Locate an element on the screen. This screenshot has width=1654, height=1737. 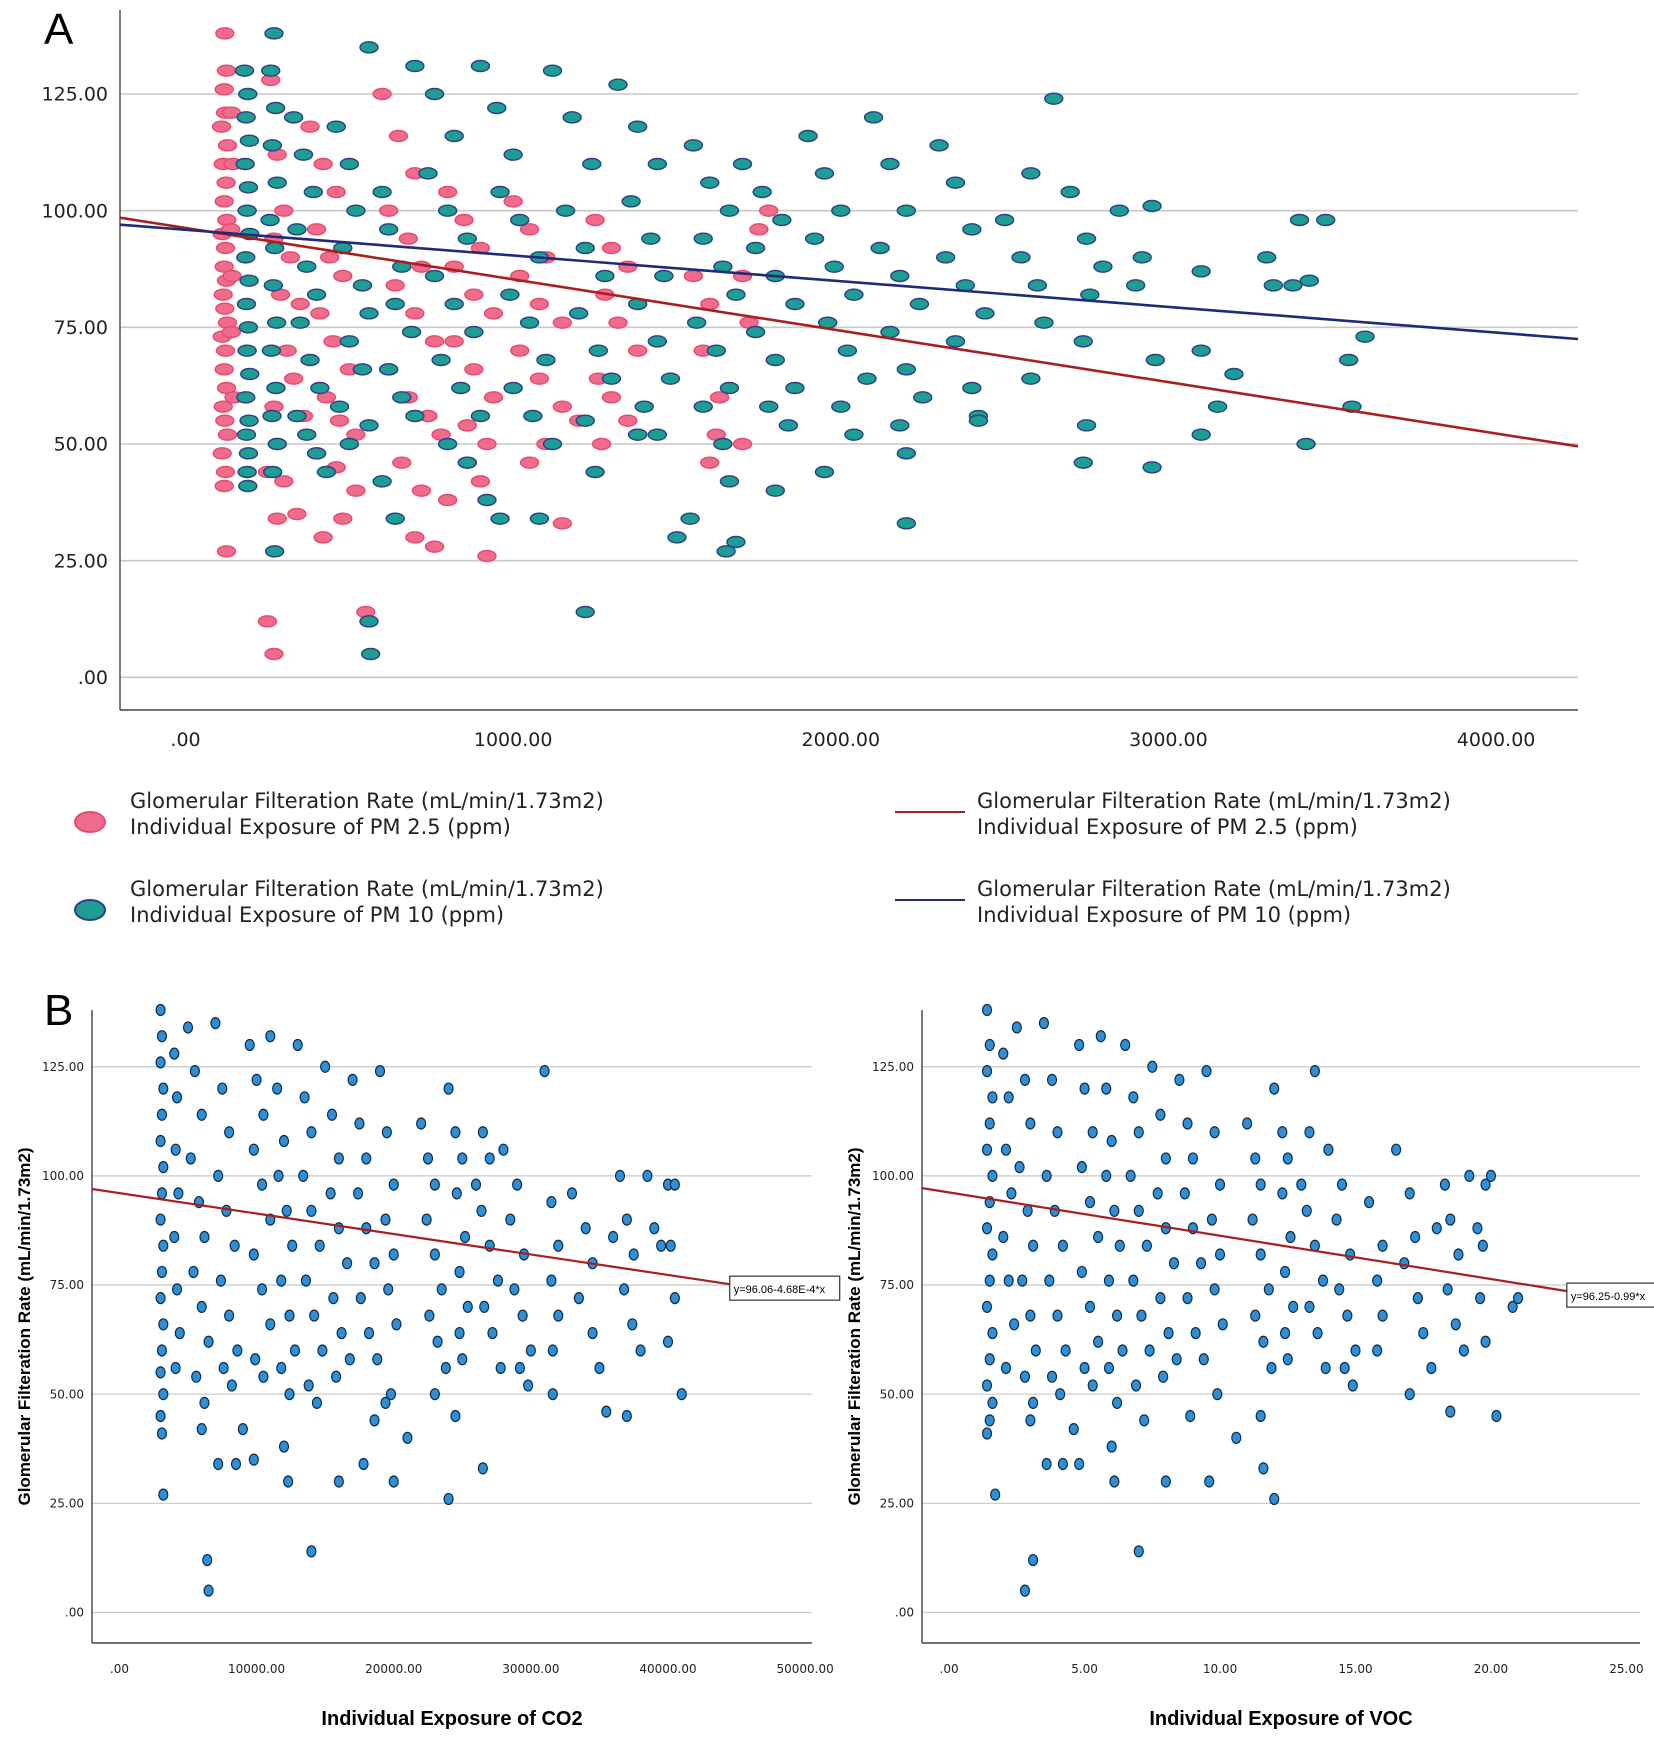
legend-marker is located at coordinates (90, 910).